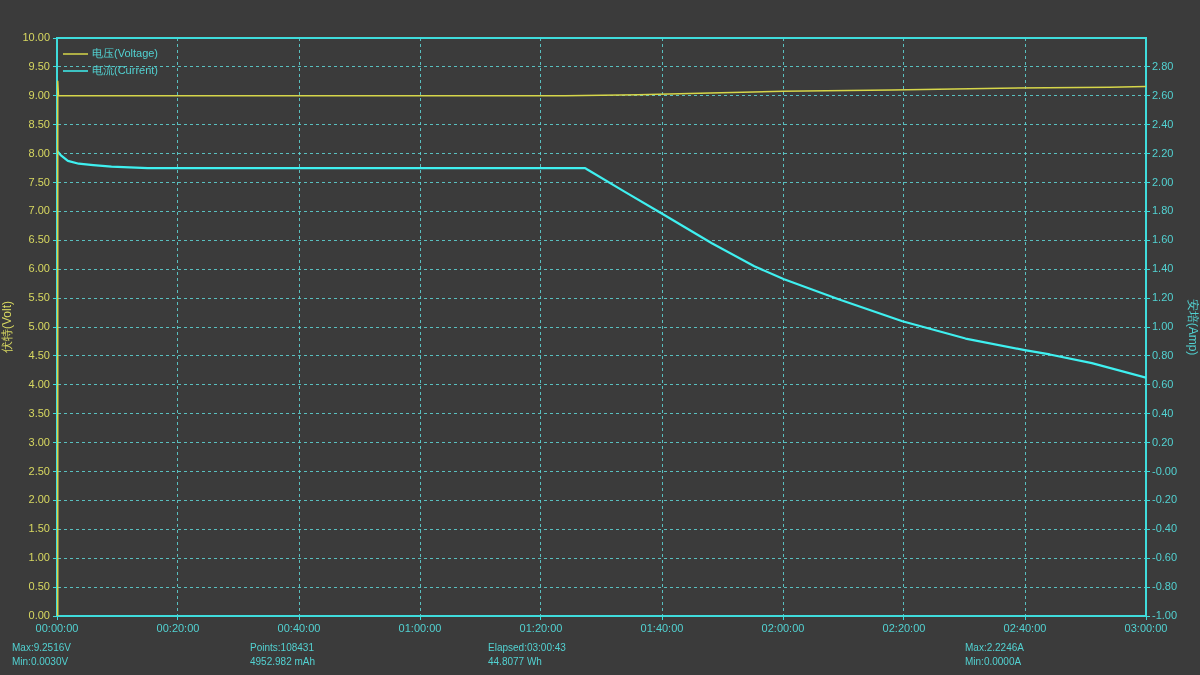 The height and width of the screenshot is (675, 1200). Describe the element at coordinates (1163, 239) in the screenshot. I see `y2-tick-label: 1.60` at that location.